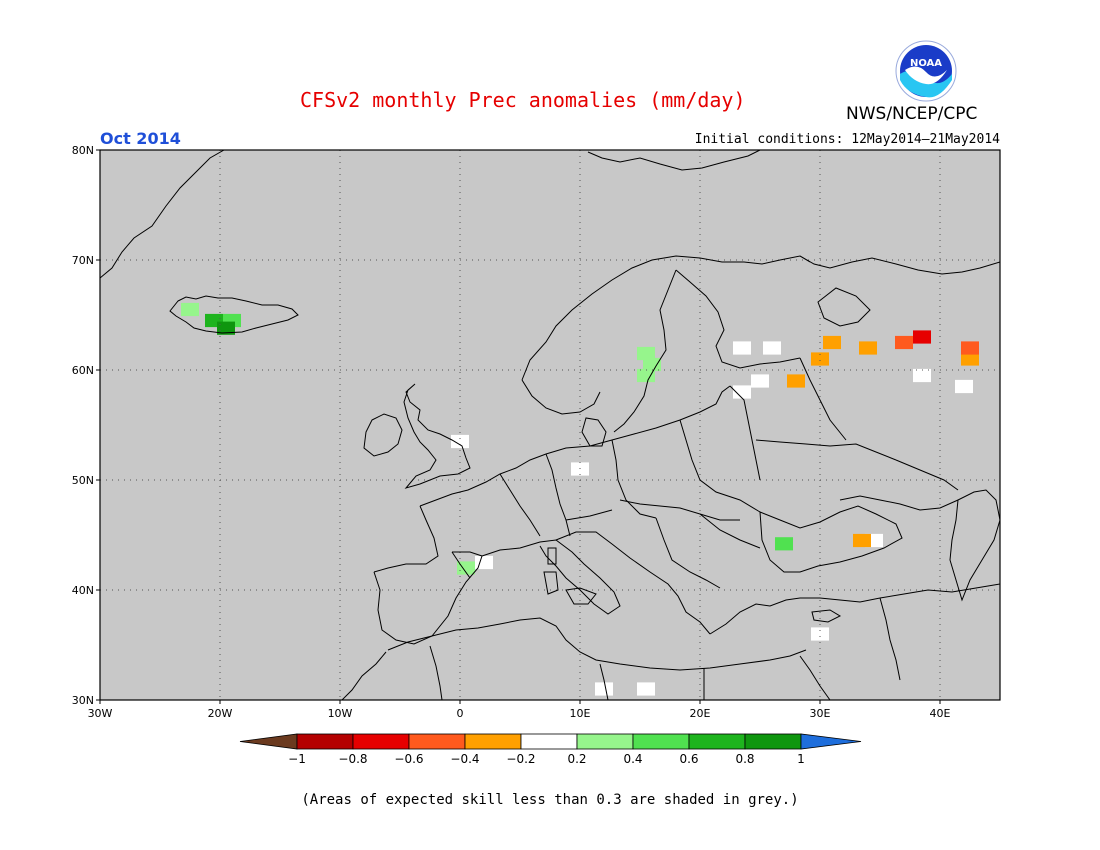 The width and height of the screenshot is (1100, 850). Describe the element at coordinates (632, 759) in the screenshot. I see `colorbar-label: 0.4` at that location.